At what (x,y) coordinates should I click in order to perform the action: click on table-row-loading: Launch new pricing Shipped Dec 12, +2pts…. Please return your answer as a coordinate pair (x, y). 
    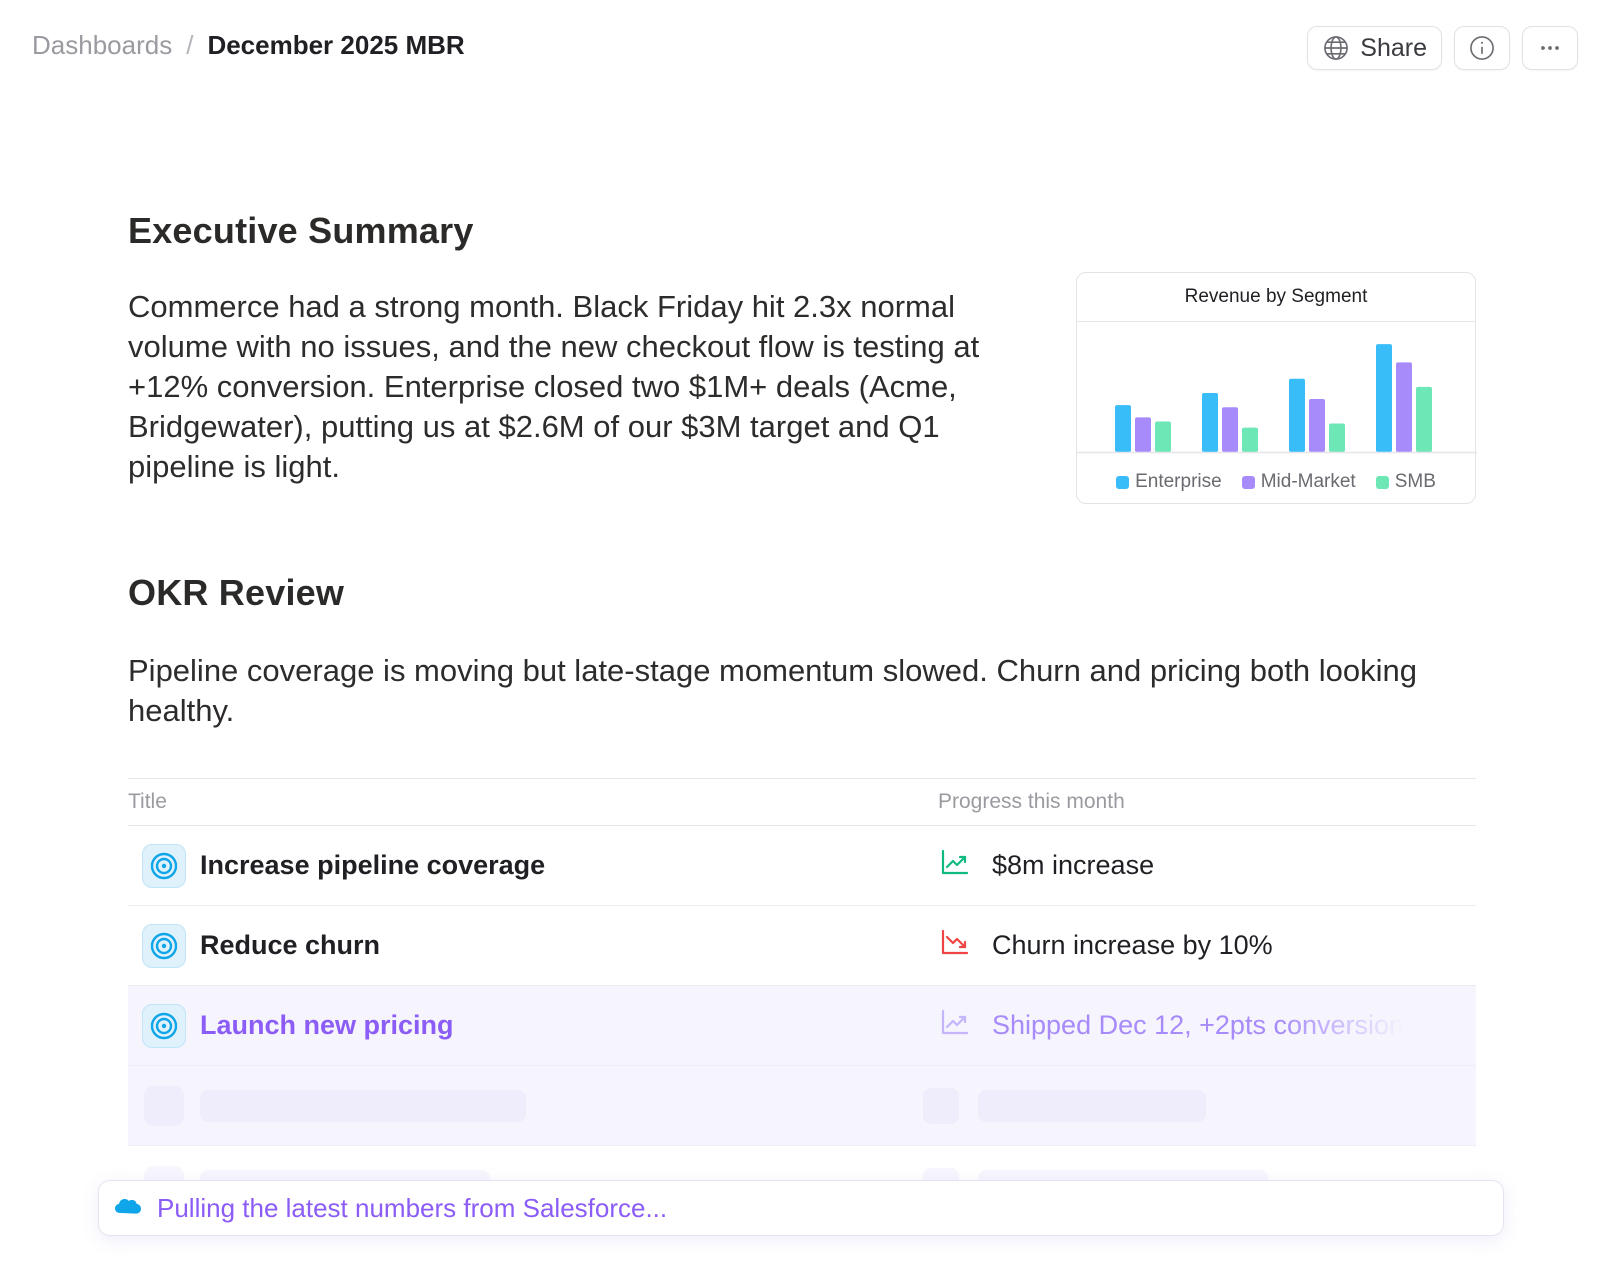
    Looking at the image, I should click on (802, 1026).